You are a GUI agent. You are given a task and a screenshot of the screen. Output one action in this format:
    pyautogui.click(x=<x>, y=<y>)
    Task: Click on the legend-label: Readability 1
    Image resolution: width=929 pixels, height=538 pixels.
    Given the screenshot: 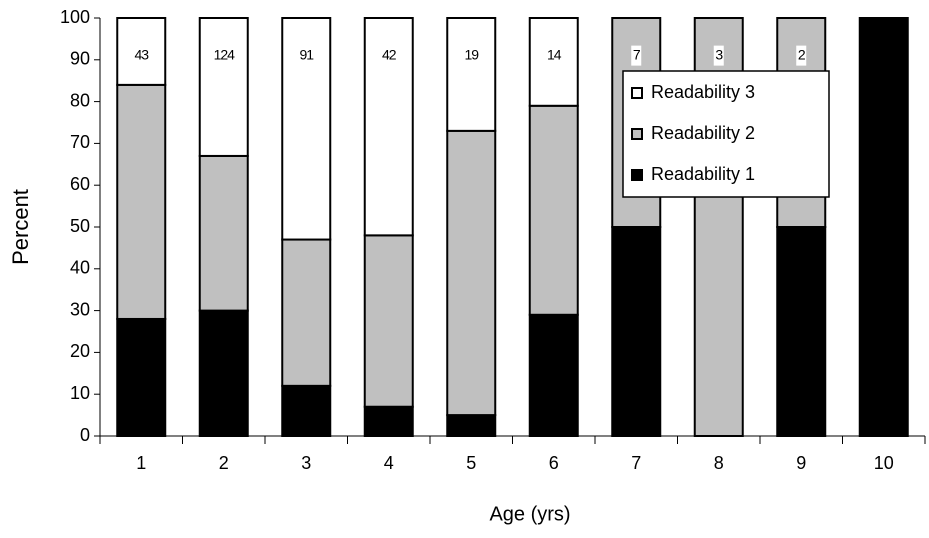 What is the action you would take?
    pyautogui.click(x=703, y=174)
    